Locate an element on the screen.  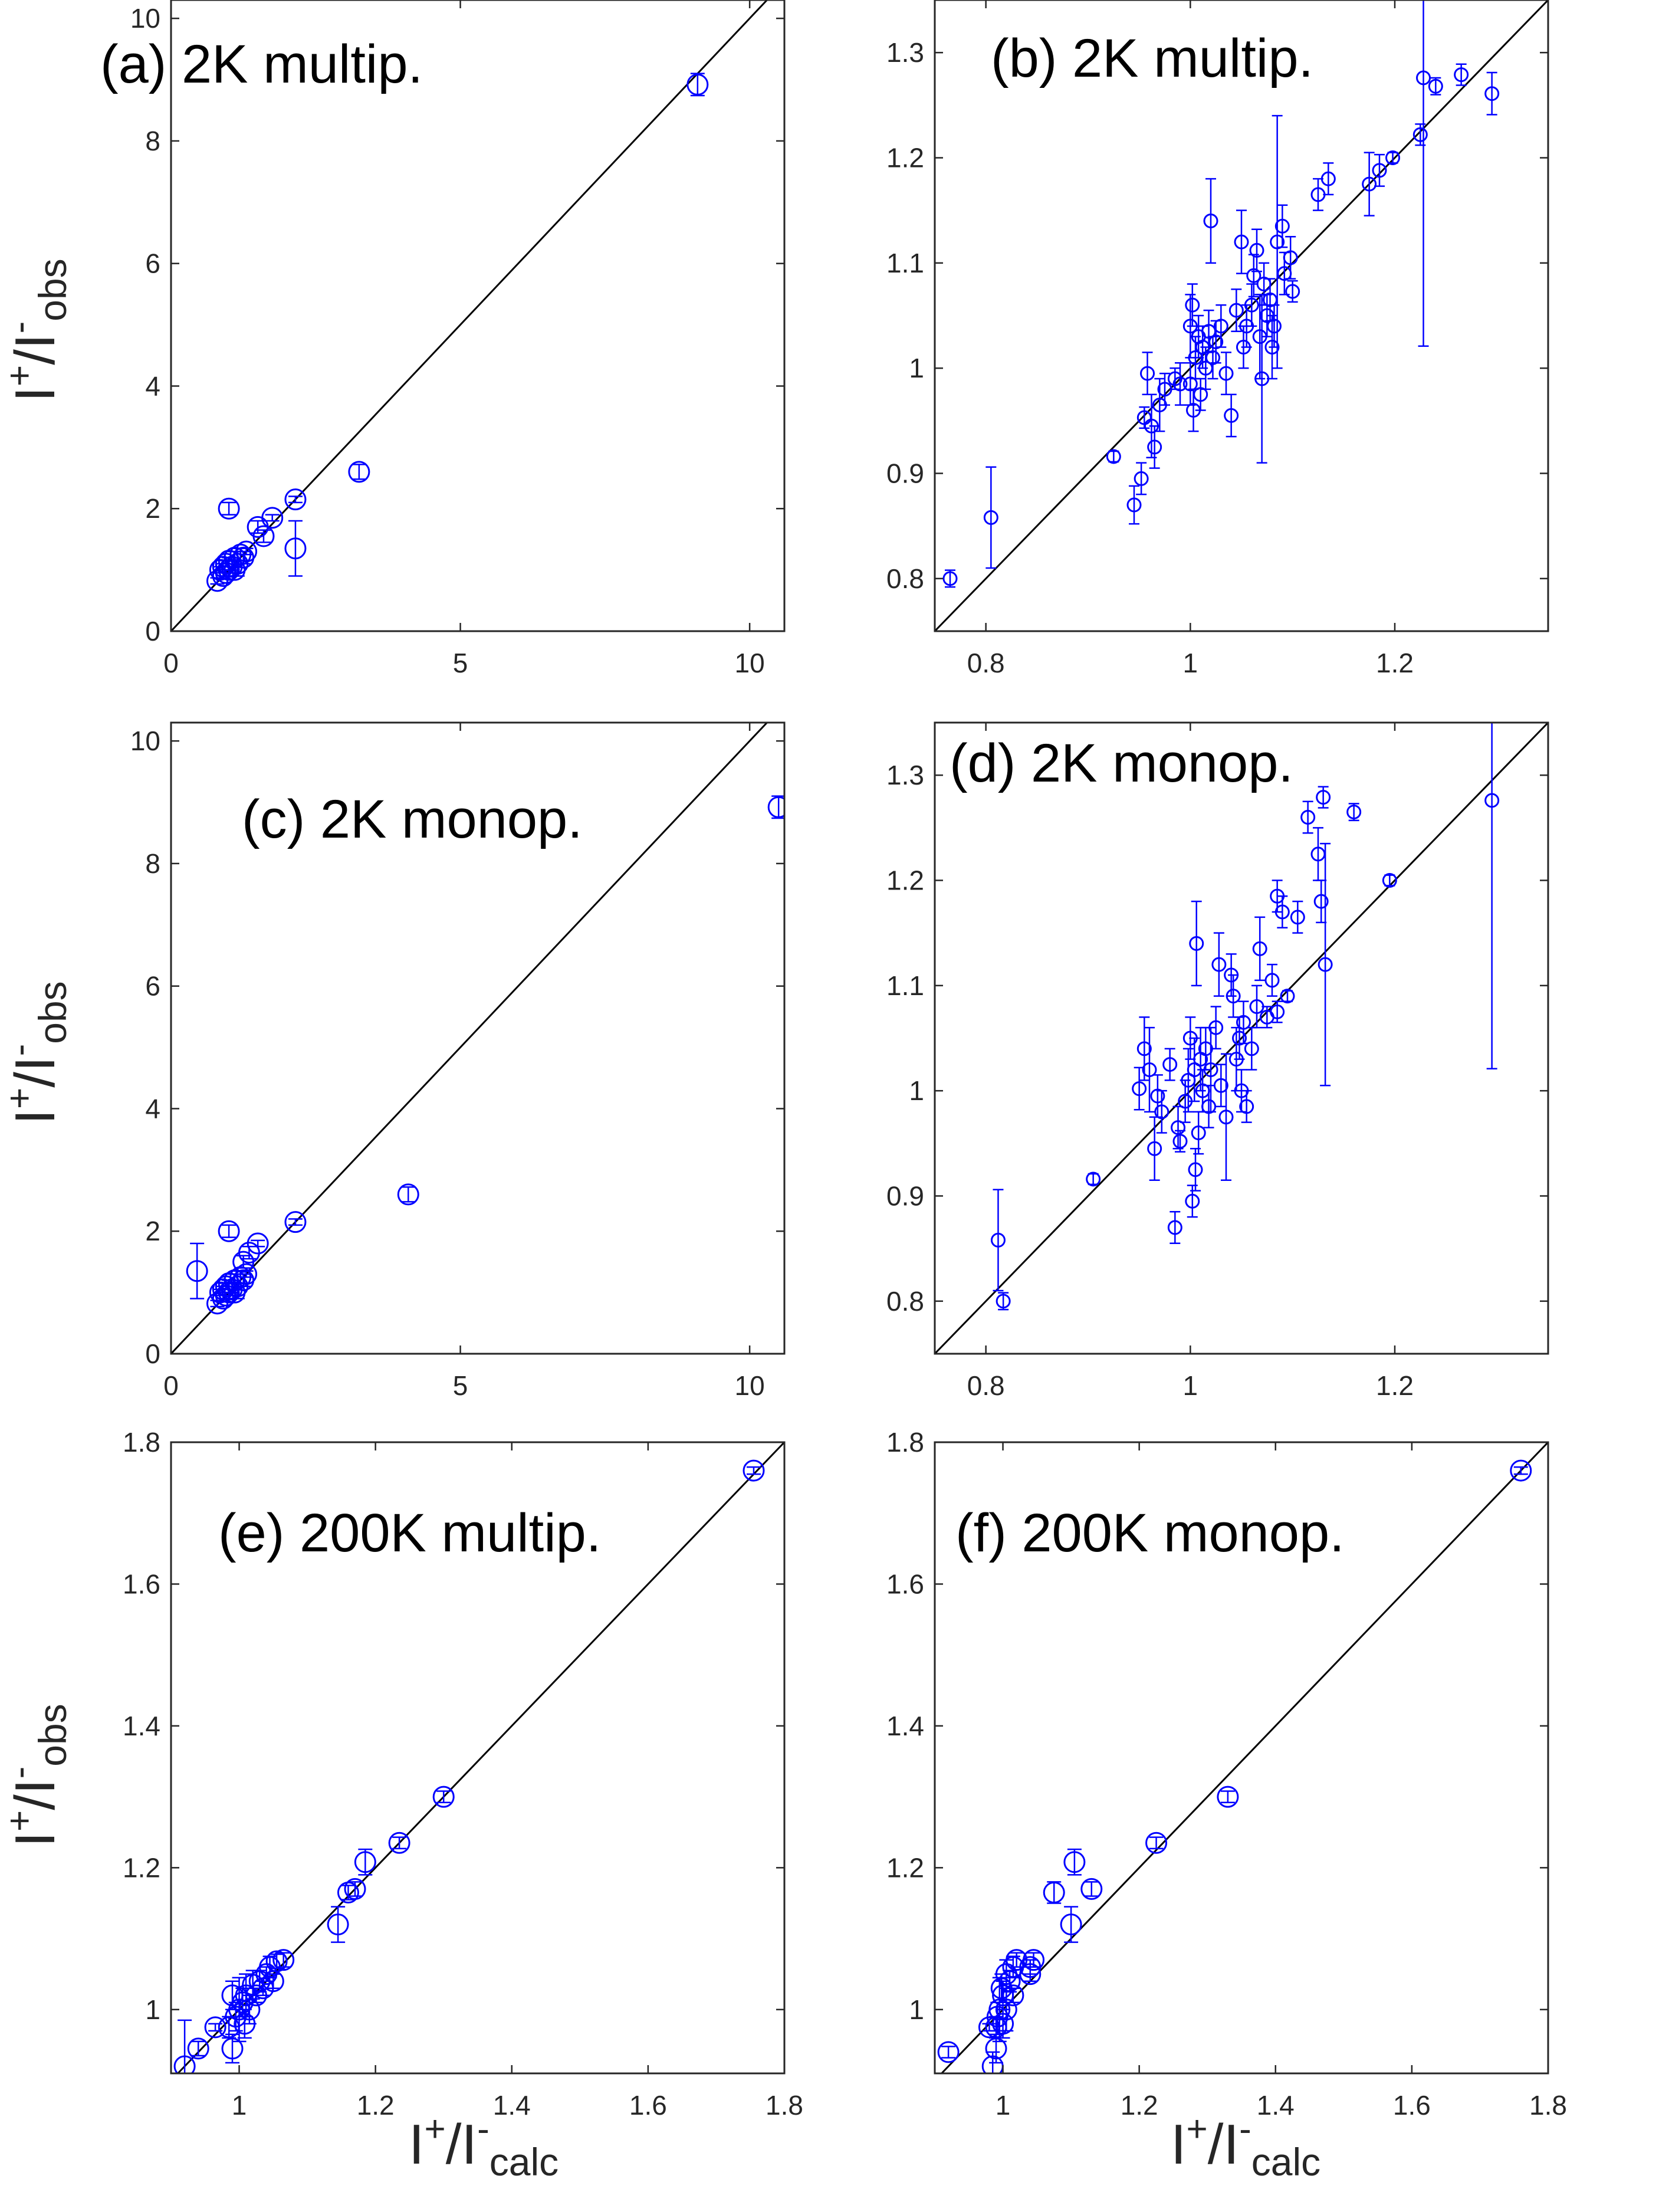
panel-title: (a) 2K multip. is located at coordinates (261, 64).